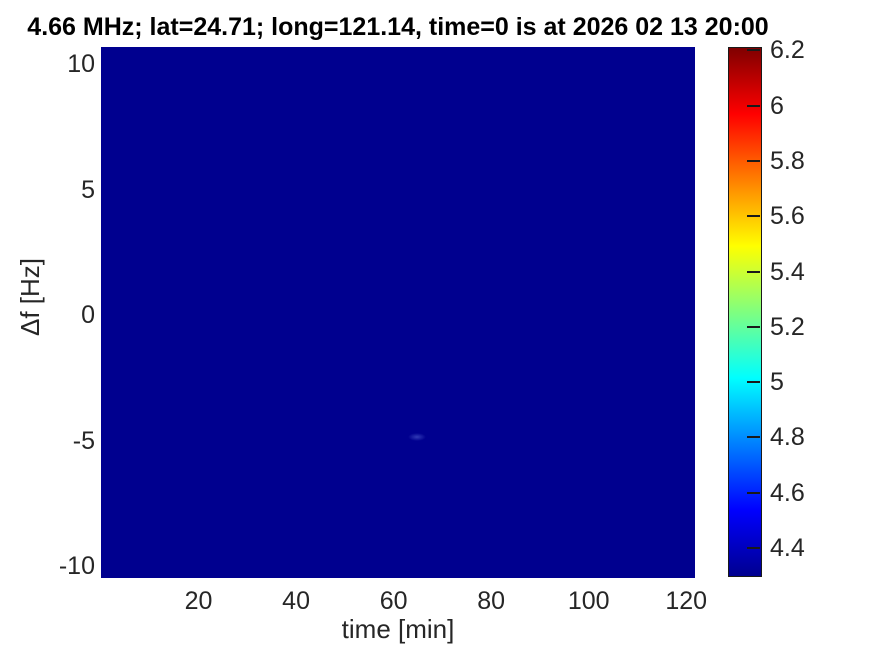 The height and width of the screenshot is (656, 875). I want to click on colorbar-tick-label: 5.6, so click(787, 216).